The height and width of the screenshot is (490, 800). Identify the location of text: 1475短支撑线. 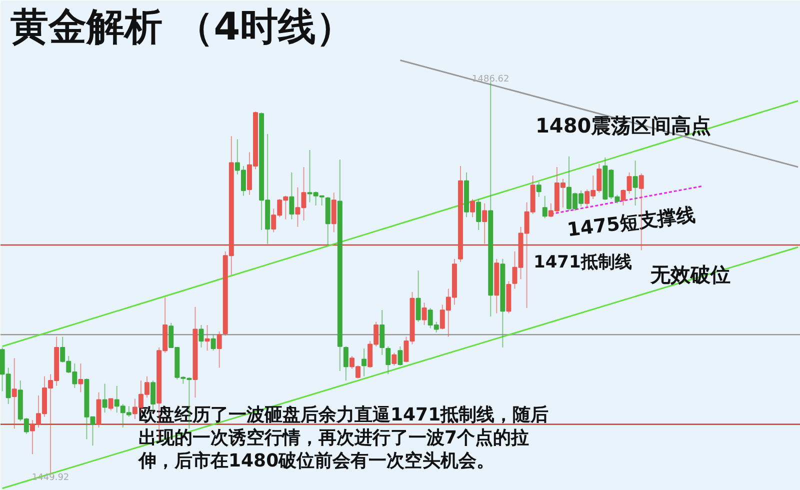
(631, 223).